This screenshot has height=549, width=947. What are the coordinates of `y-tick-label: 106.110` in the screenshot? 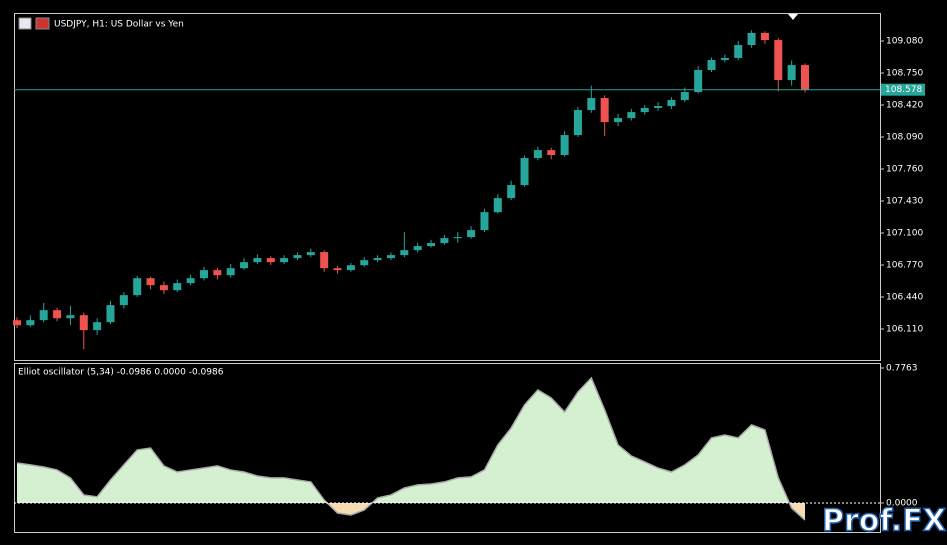 It's located at (904, 329).